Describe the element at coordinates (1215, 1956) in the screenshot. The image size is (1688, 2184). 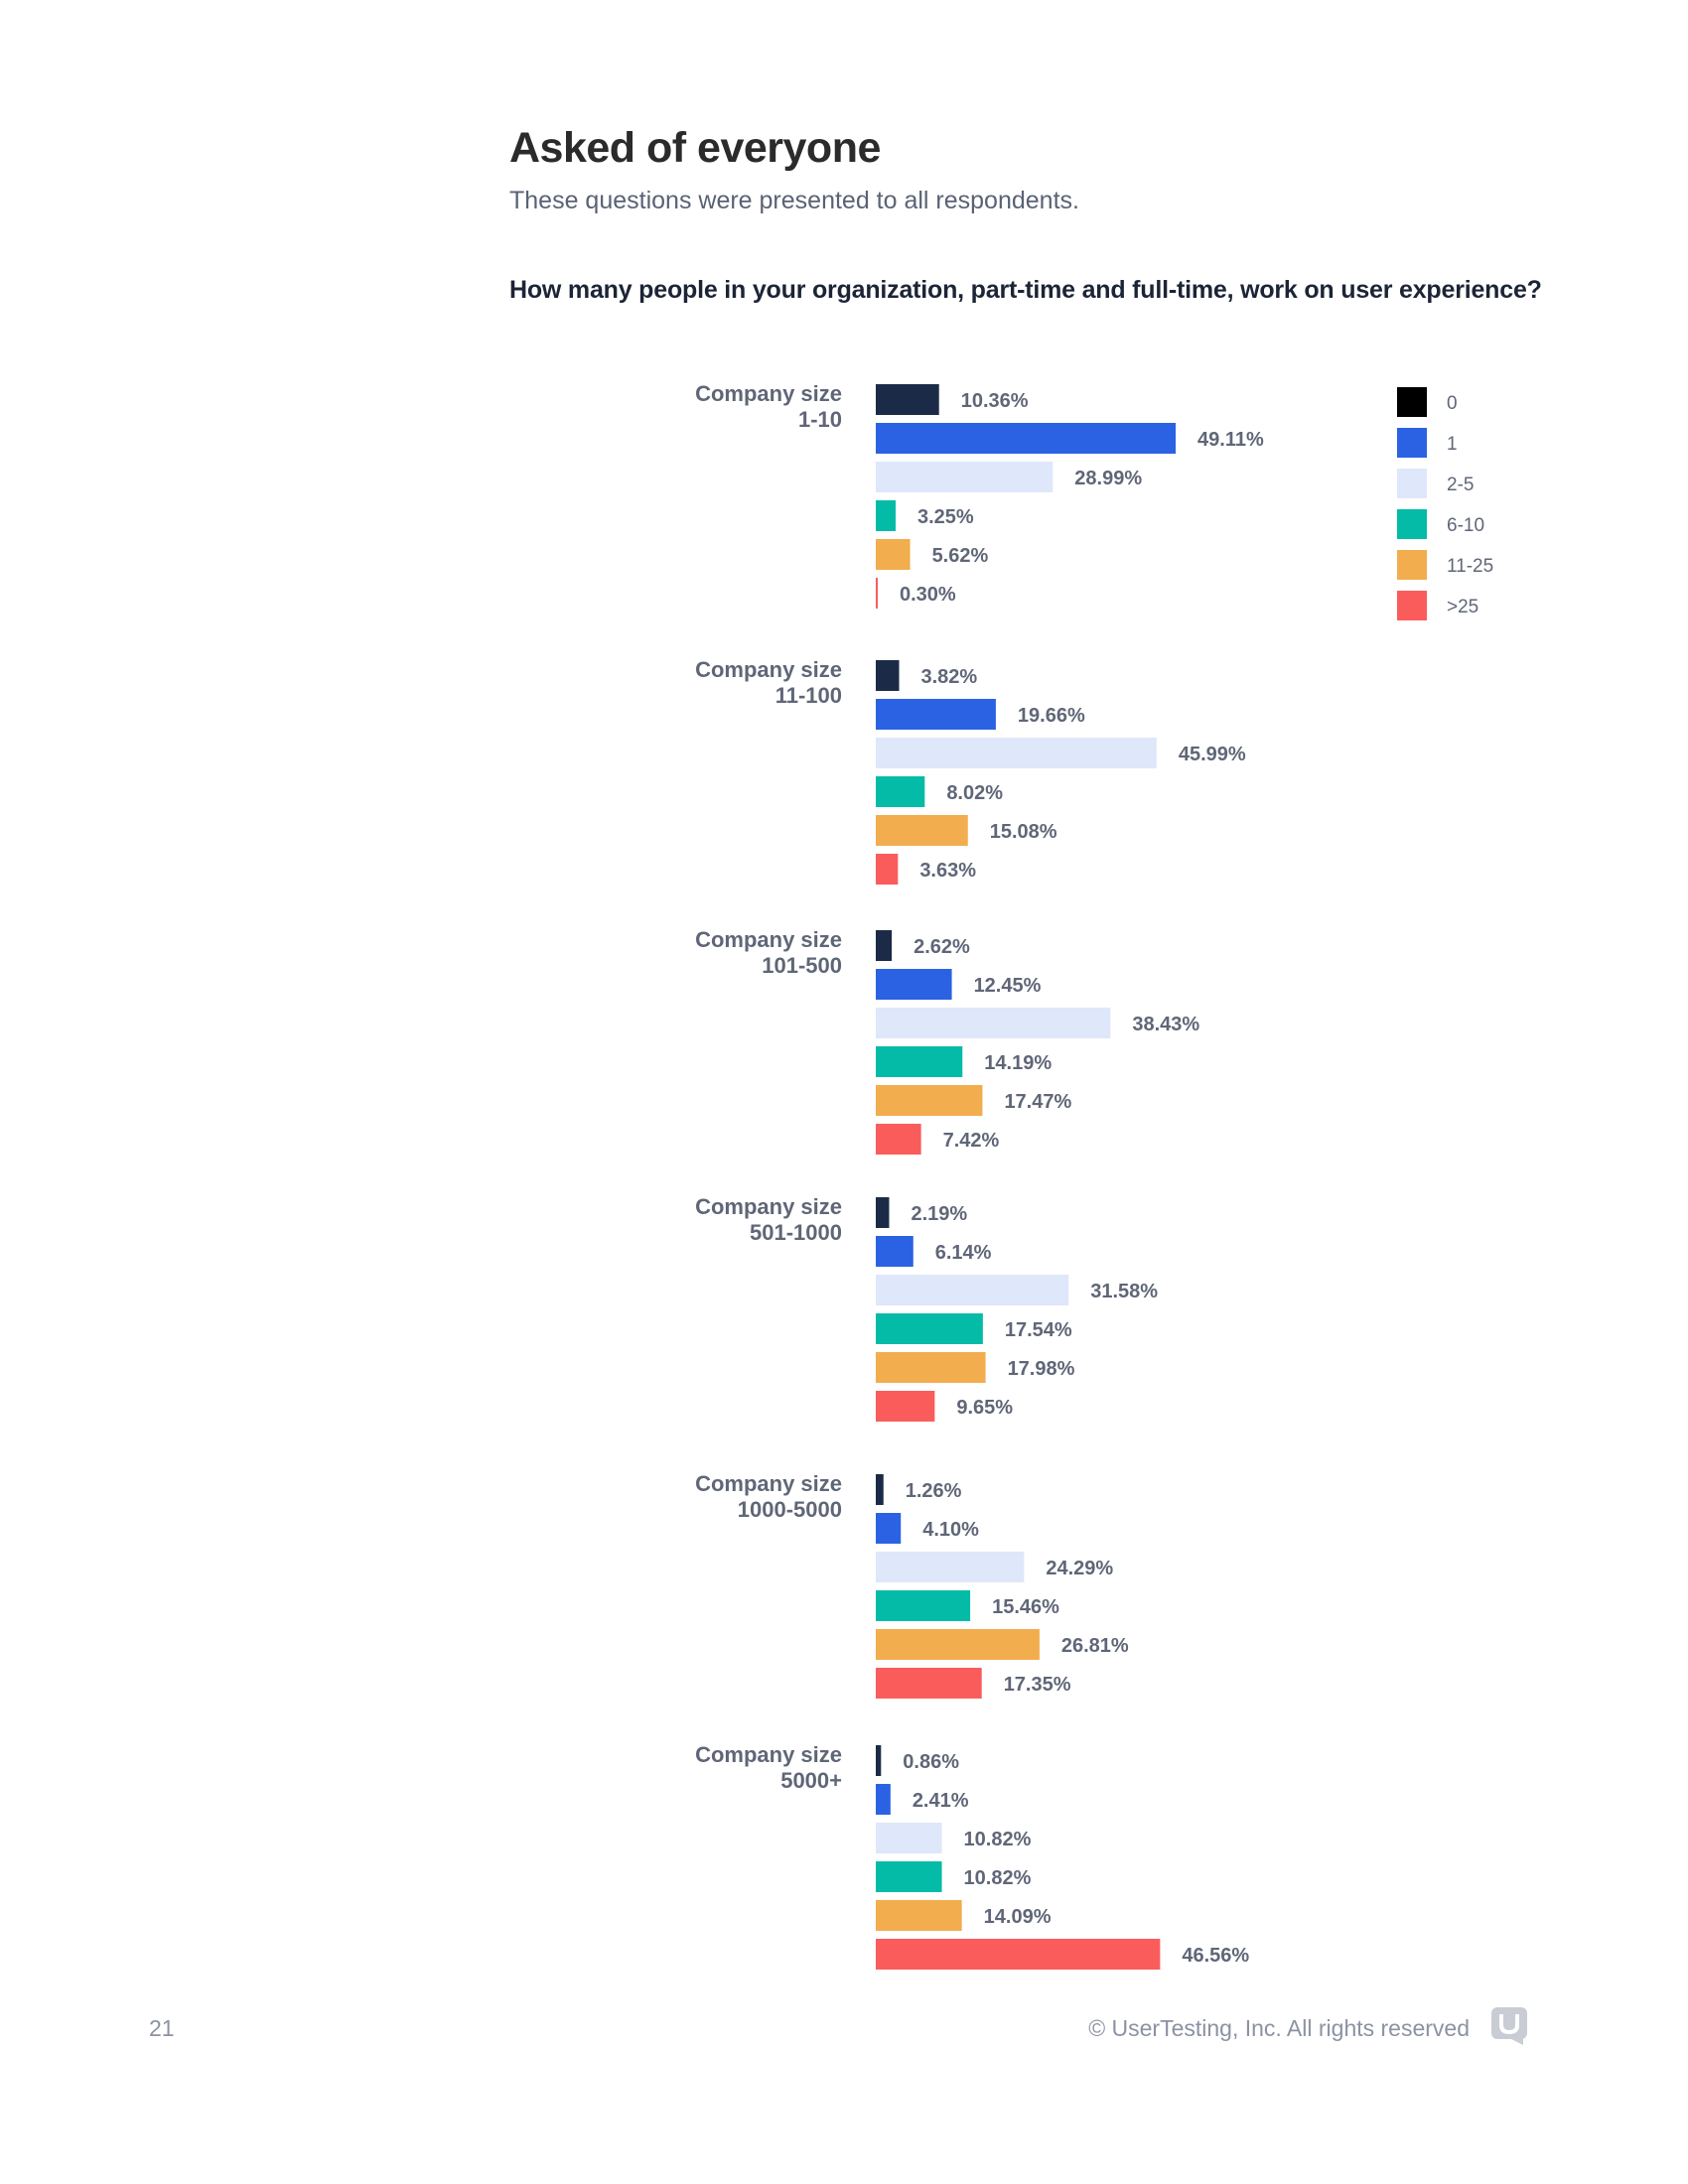
I see `data-label: 46.56%` at that location.